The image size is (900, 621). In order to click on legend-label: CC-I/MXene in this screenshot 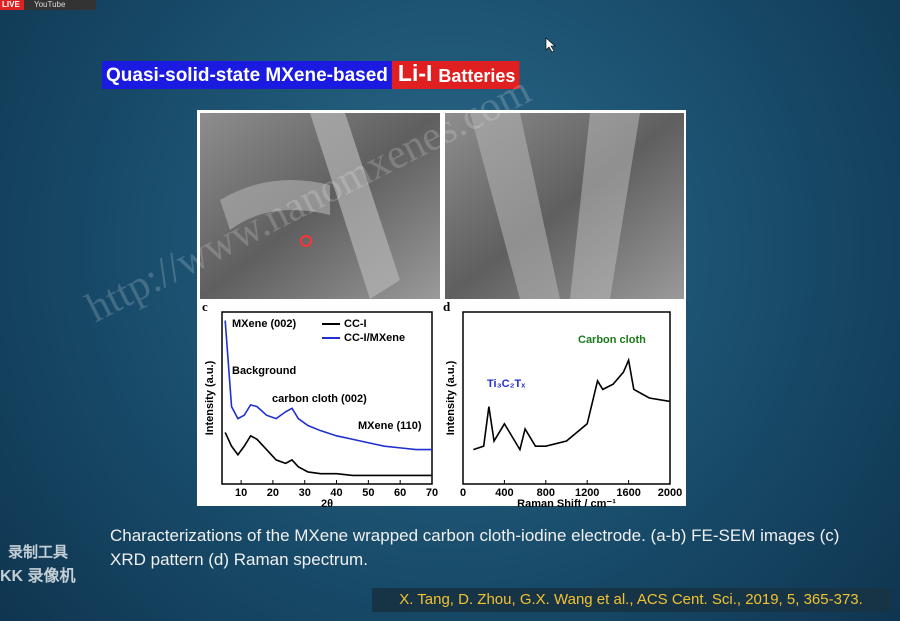, I will do `click(374, 338)`.